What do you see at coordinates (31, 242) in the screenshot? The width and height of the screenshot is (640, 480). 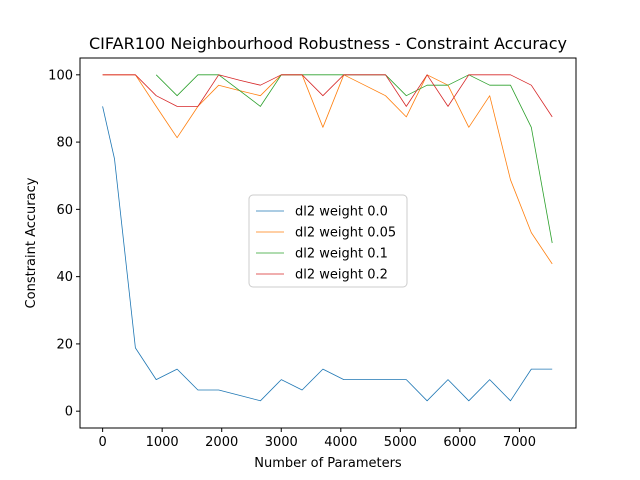 I see `y-axis-label: Constraint Accuracy` at bounding box center [31, 242].